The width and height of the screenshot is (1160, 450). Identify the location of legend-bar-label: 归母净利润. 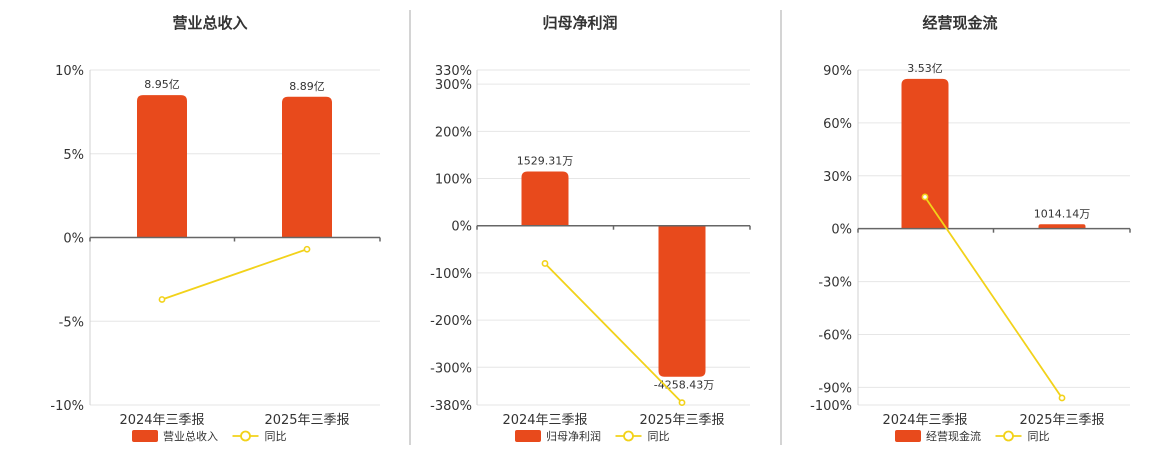
(573, 436).